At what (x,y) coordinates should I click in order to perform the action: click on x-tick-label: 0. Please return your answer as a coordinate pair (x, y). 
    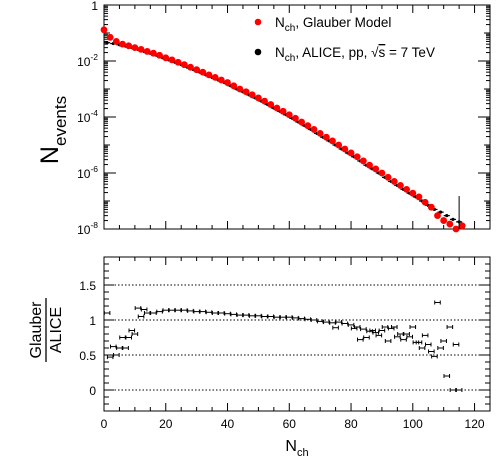
    Looking at the image, I should click on (104, 424).